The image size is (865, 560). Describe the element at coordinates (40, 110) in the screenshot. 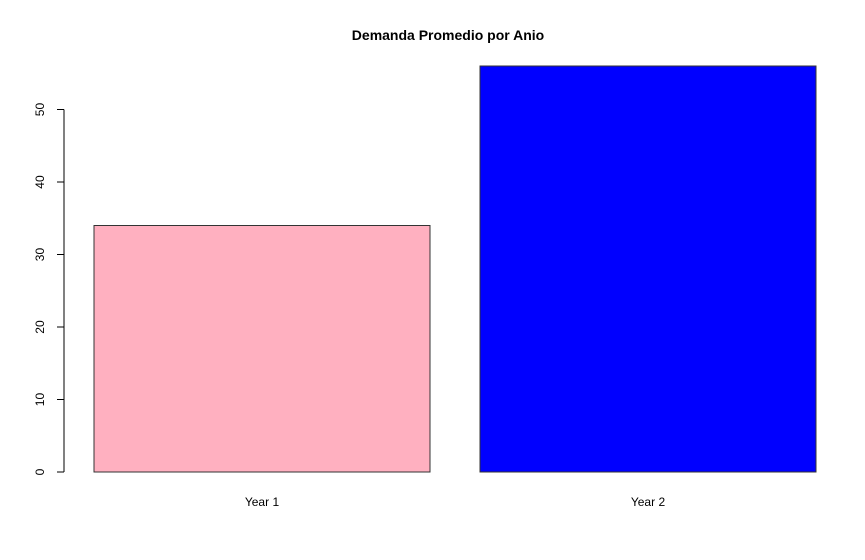

I see `y-tick-label: 50` at that location.